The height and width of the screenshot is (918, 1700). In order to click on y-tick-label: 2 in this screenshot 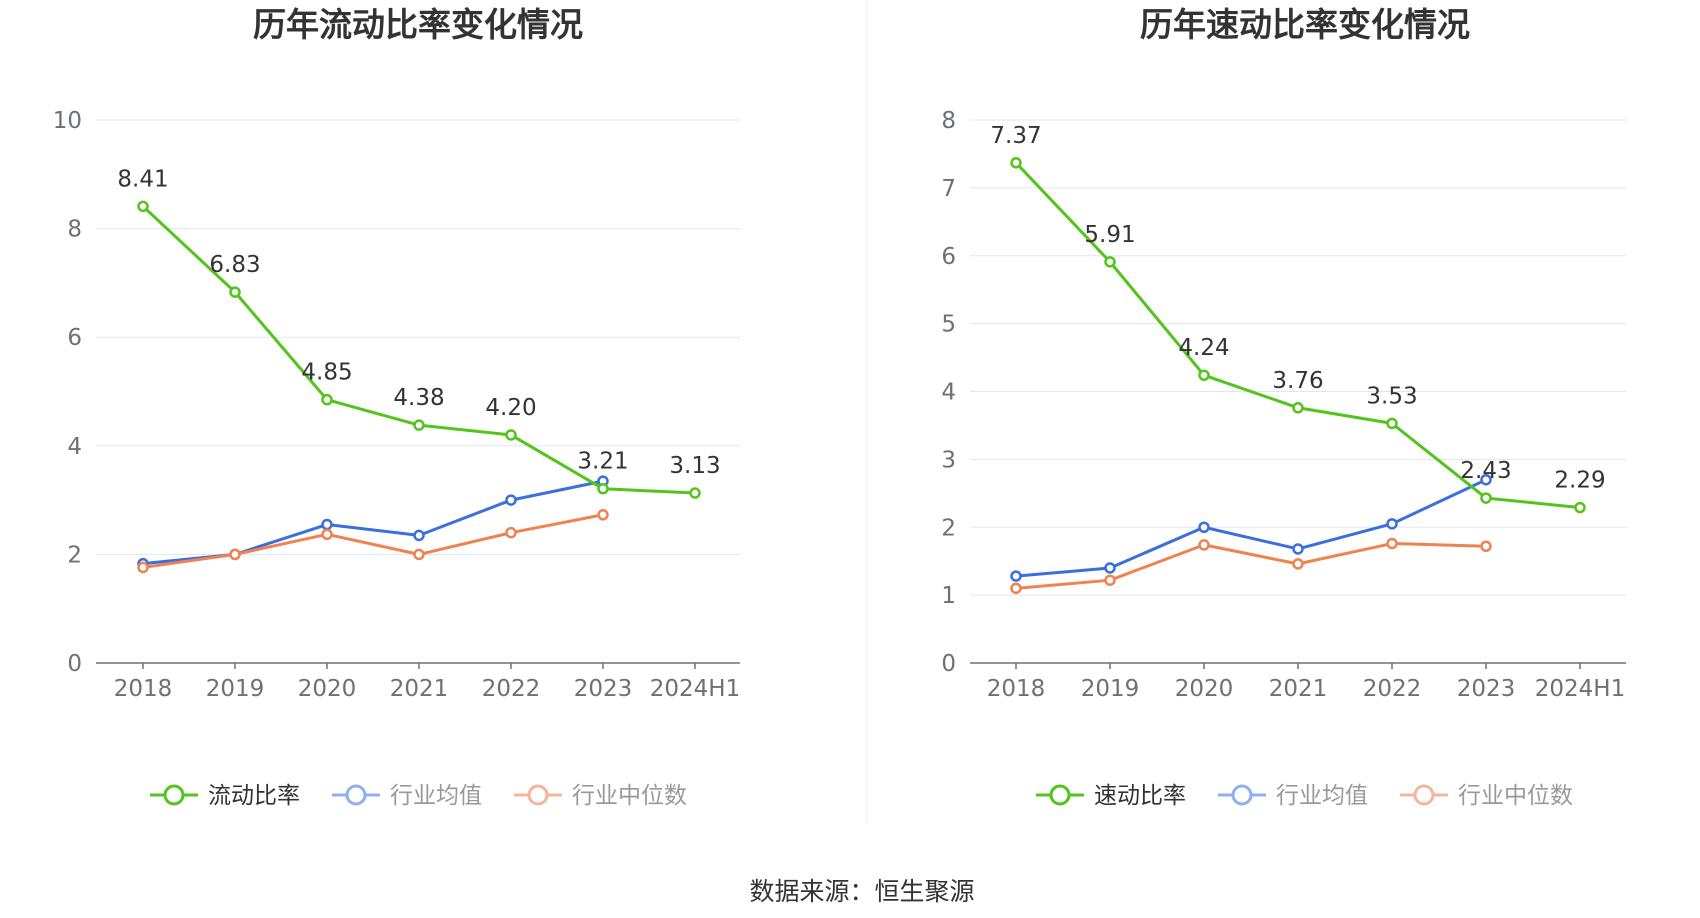, I will do `click(948, 528)`.